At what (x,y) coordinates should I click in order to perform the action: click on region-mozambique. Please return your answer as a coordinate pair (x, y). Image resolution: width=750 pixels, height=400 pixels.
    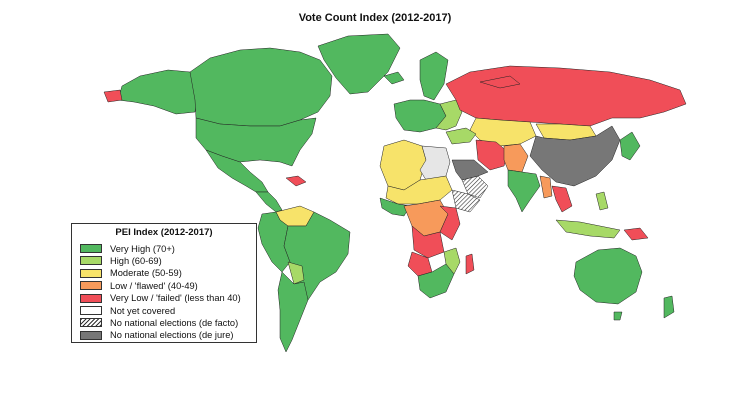
    Looking at the image, I should click on (452, 261).